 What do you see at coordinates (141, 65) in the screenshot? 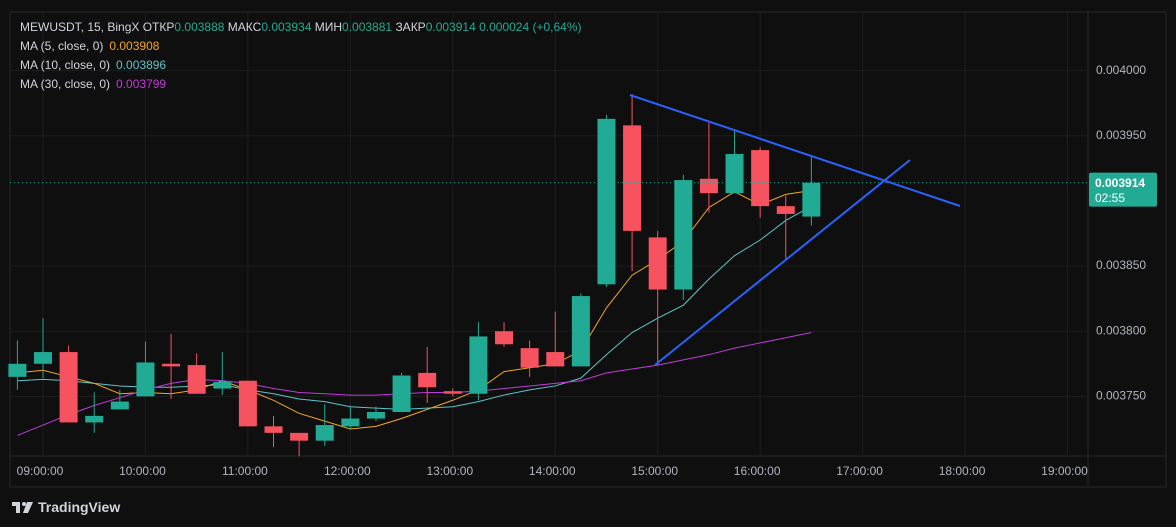
I see `legend-value: 0.003896` at bounding box center [141, 65].